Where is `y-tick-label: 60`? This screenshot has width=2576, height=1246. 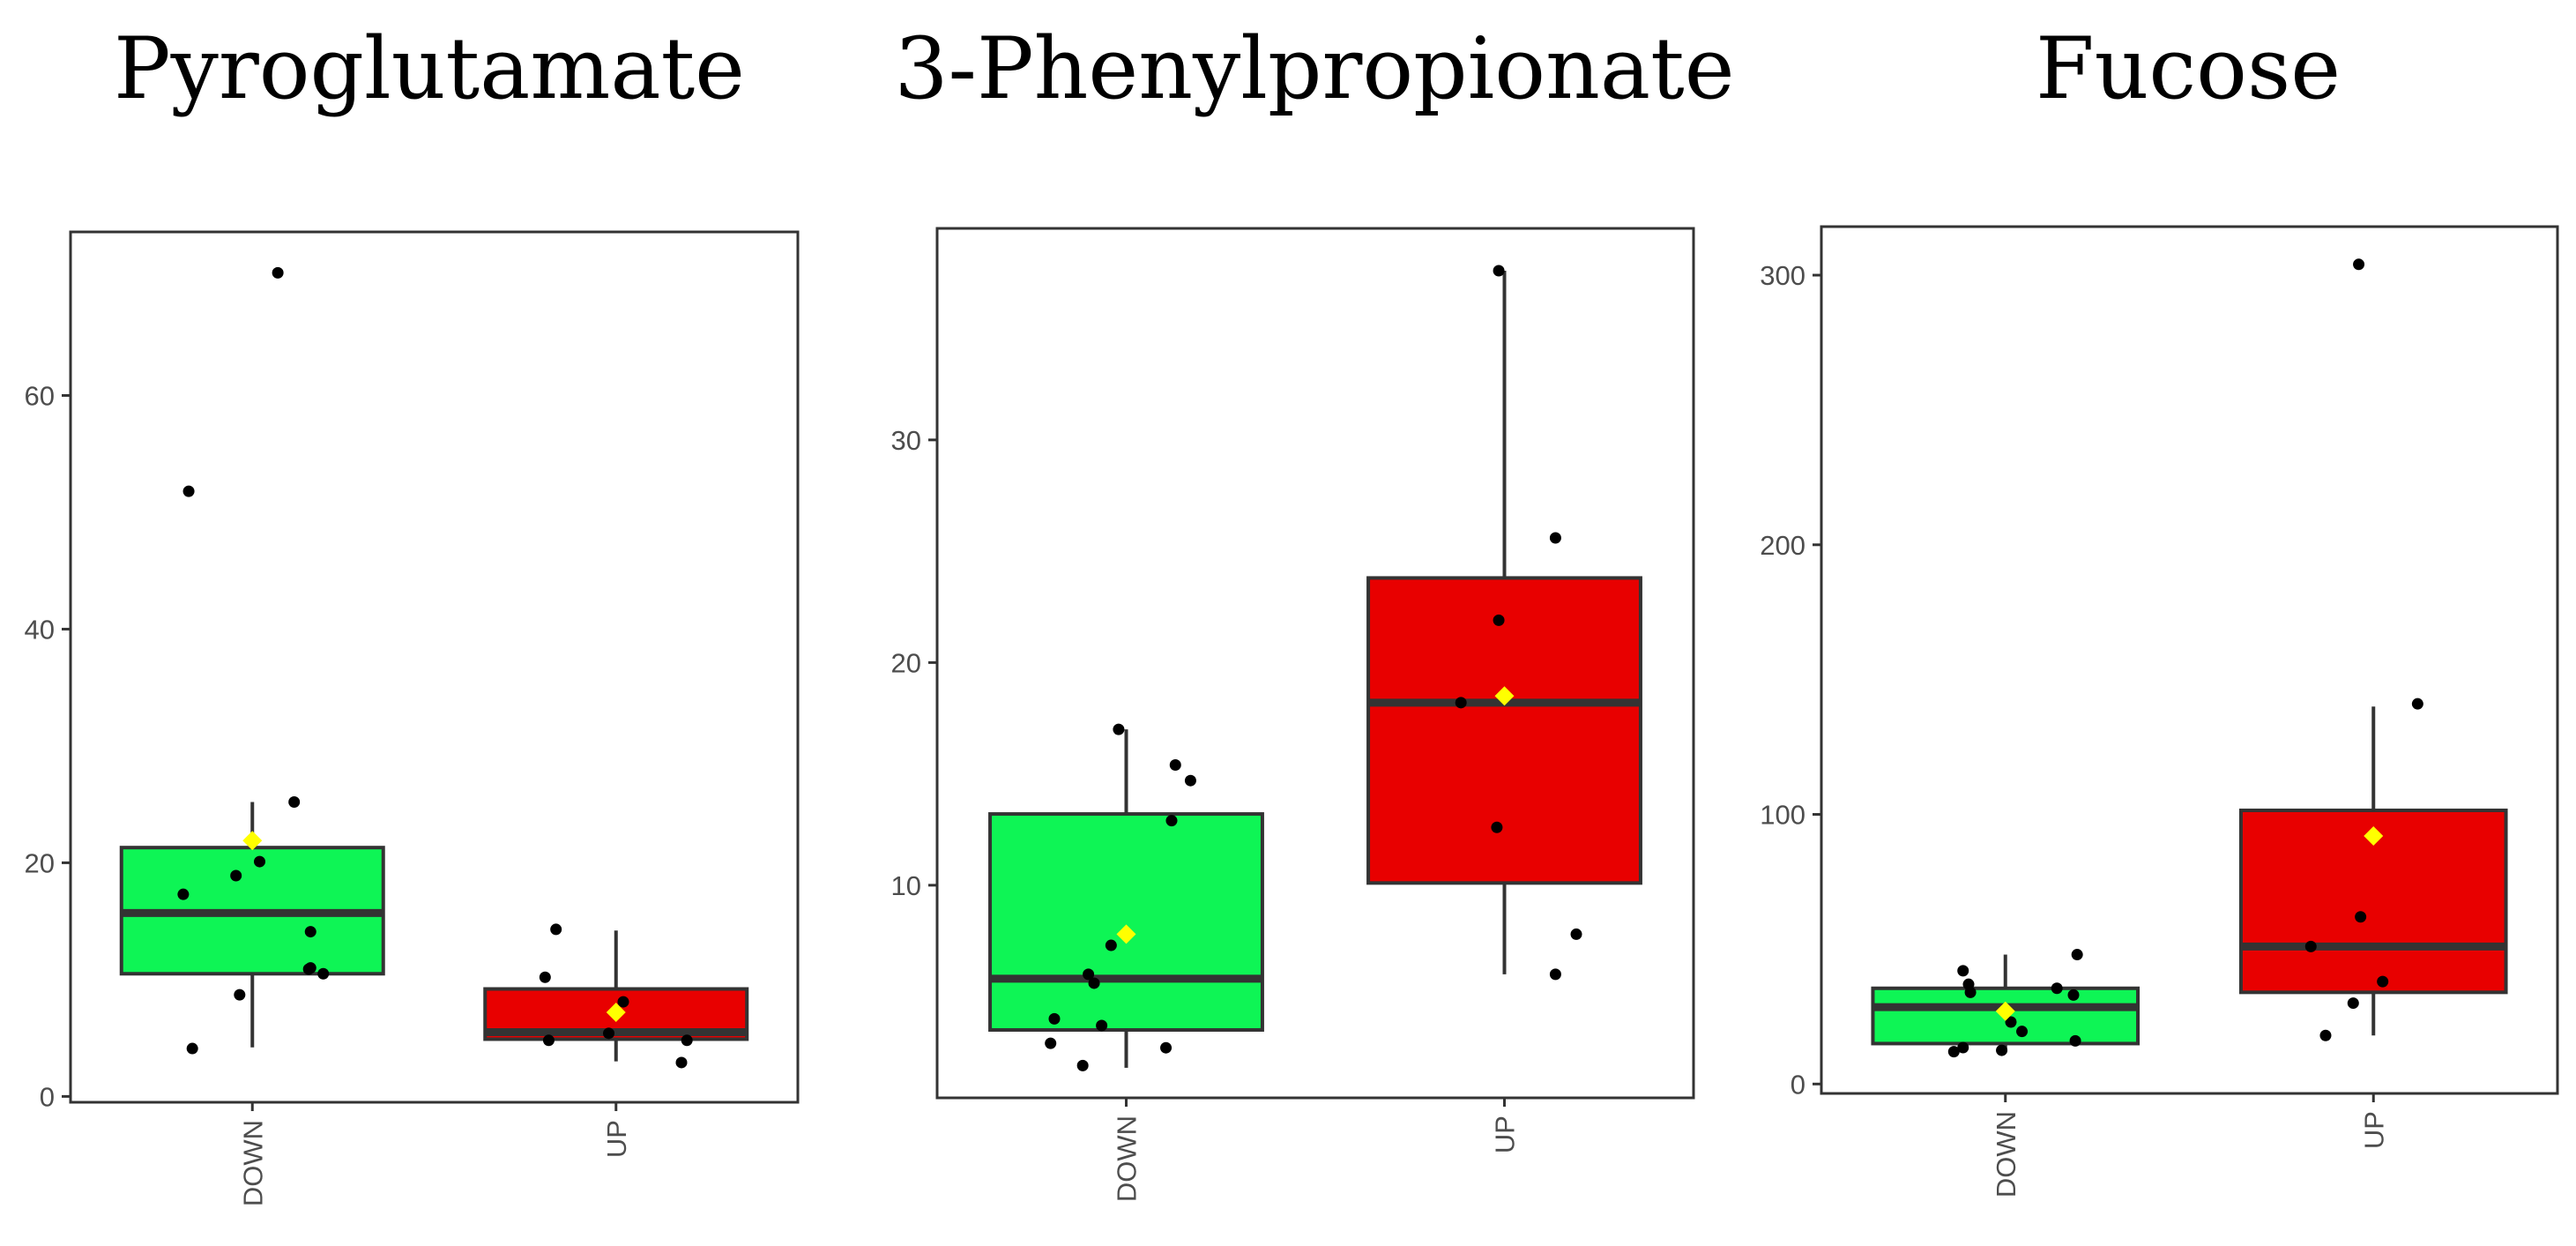
y-tick-label: 60 is located at coordinates (40, 396).